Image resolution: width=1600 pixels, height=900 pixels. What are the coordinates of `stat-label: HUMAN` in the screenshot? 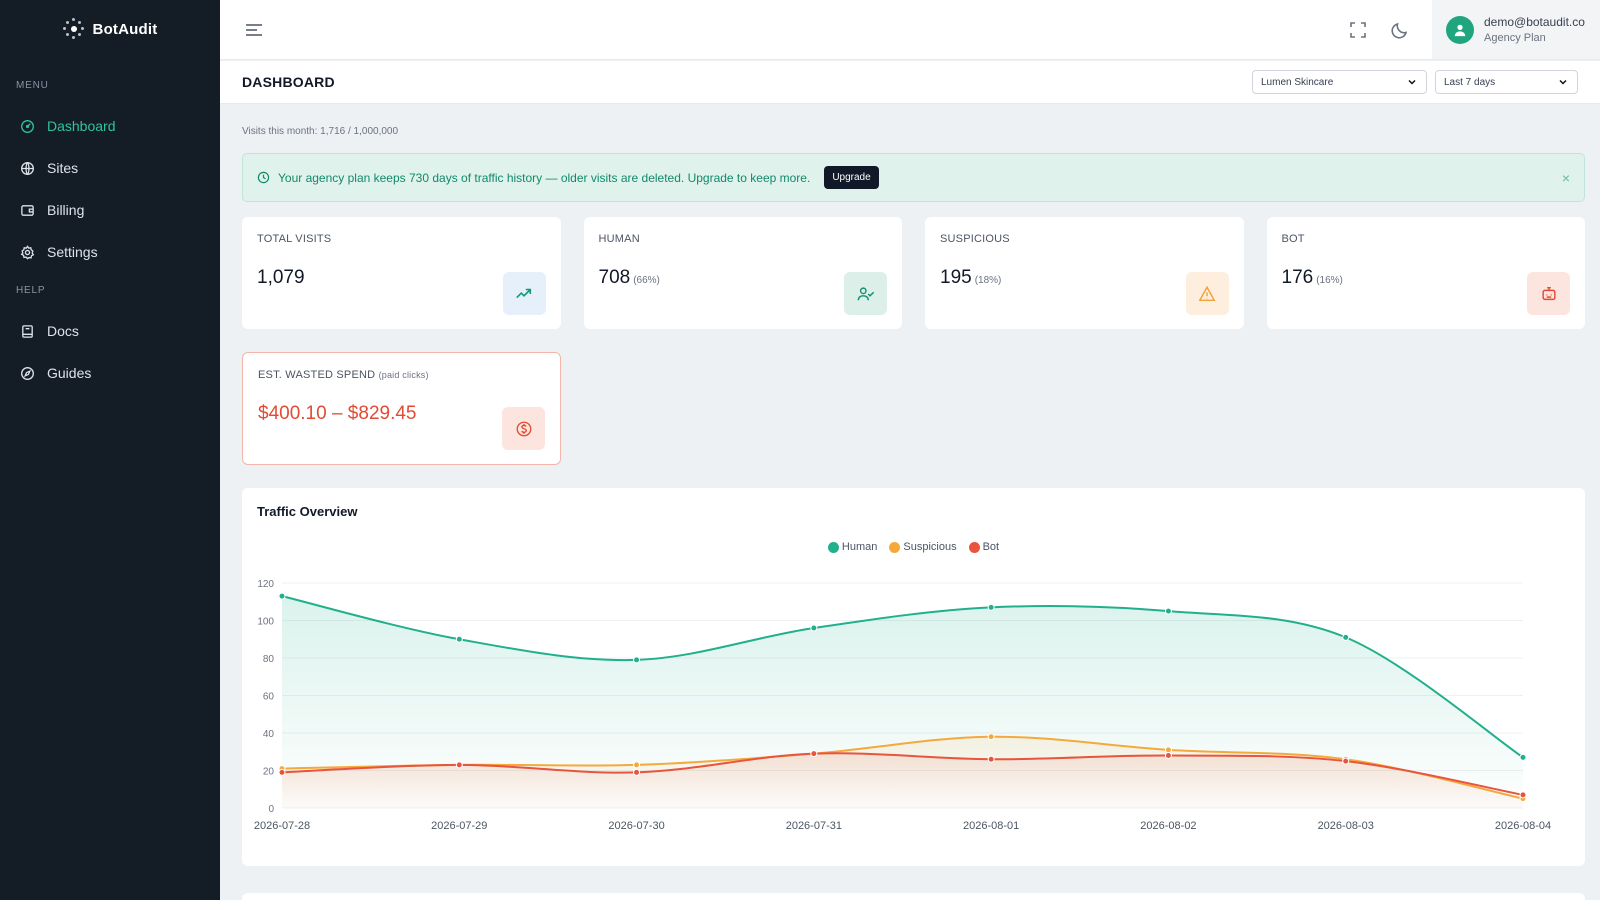 It's located at (619, 239).